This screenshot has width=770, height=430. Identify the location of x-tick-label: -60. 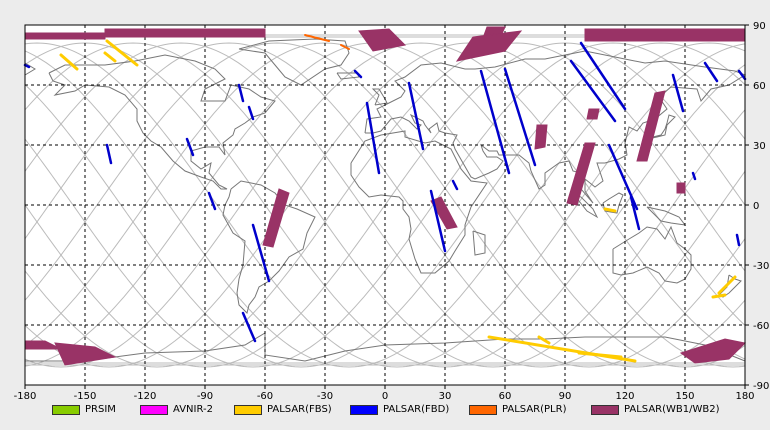
(265, 396).